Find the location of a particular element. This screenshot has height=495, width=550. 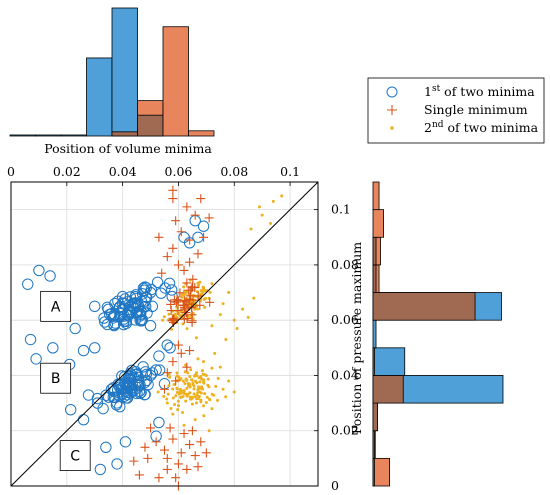

region-labels: A B C is located at coordinates (65, 381).